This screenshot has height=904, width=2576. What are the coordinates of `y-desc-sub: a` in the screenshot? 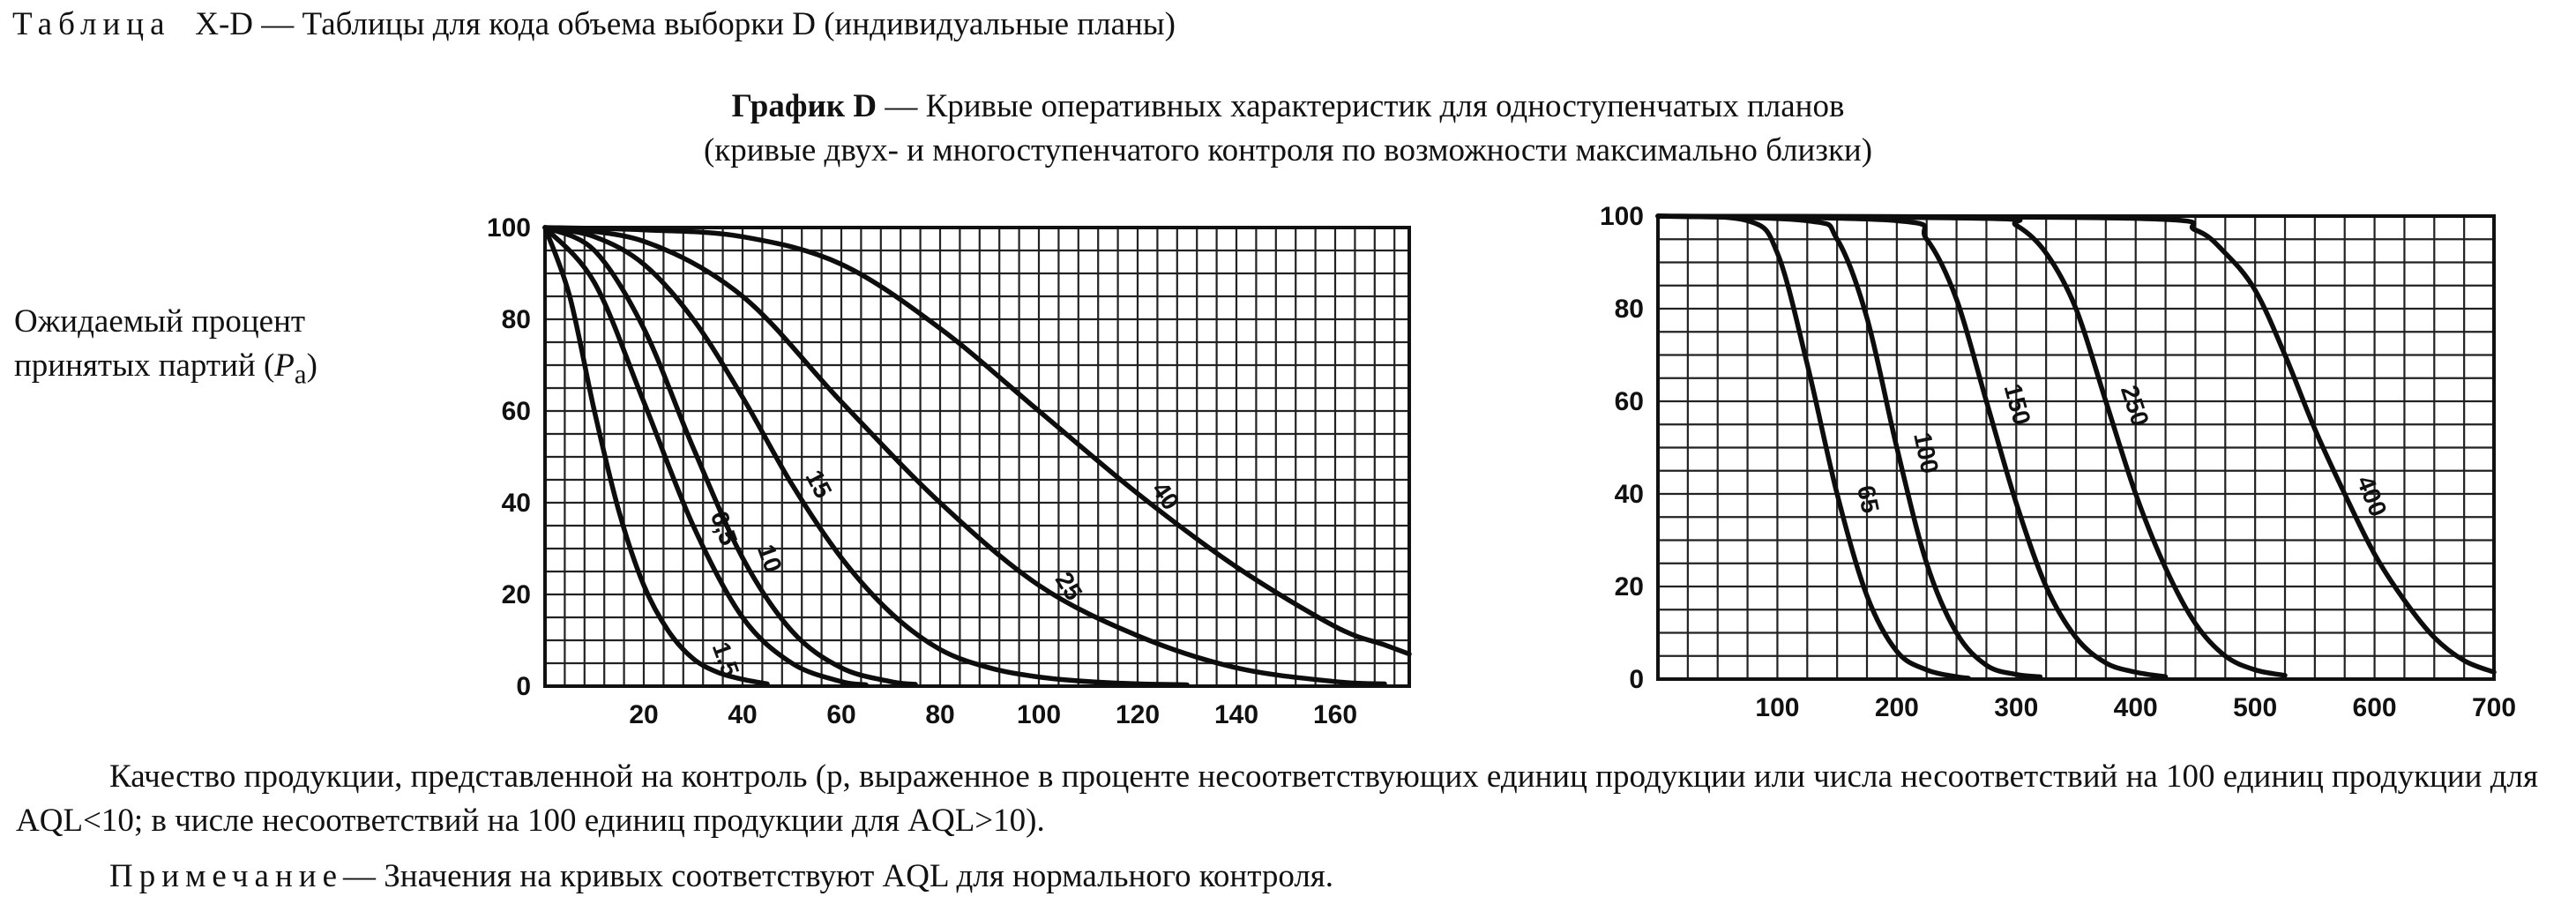 It's located at (300, 374).